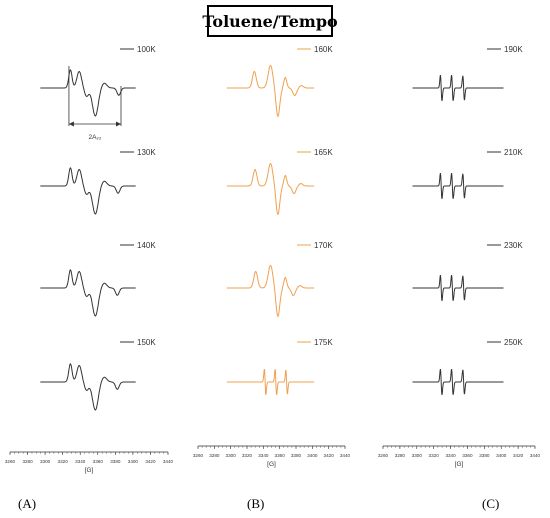 This screenshot has height=518, width=550. Describe the element at coordinates (270, 382) in the screenshot. I see `series-line-175K` at that location.